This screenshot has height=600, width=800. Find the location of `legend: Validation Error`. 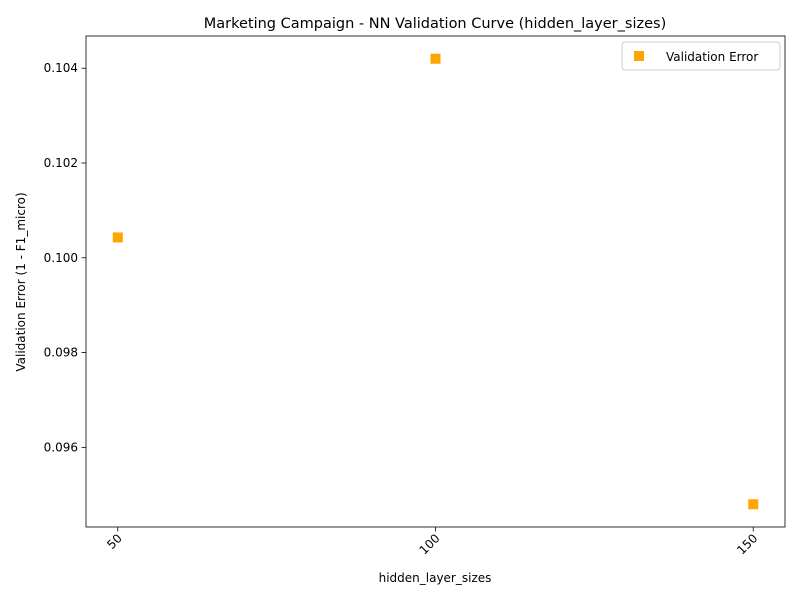

legend: Validation Error is located at coordinates (701, 56).